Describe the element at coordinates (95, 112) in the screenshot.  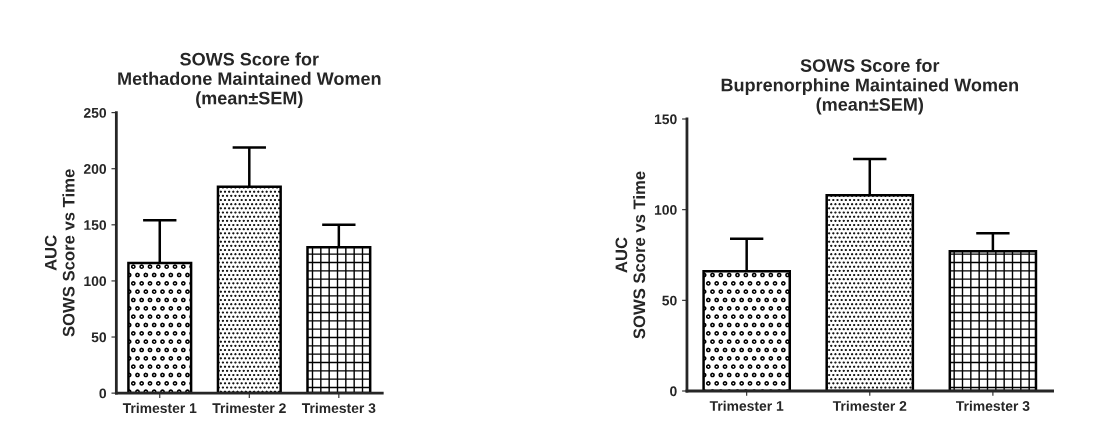
I see `y-tick-label: 250` at that location.